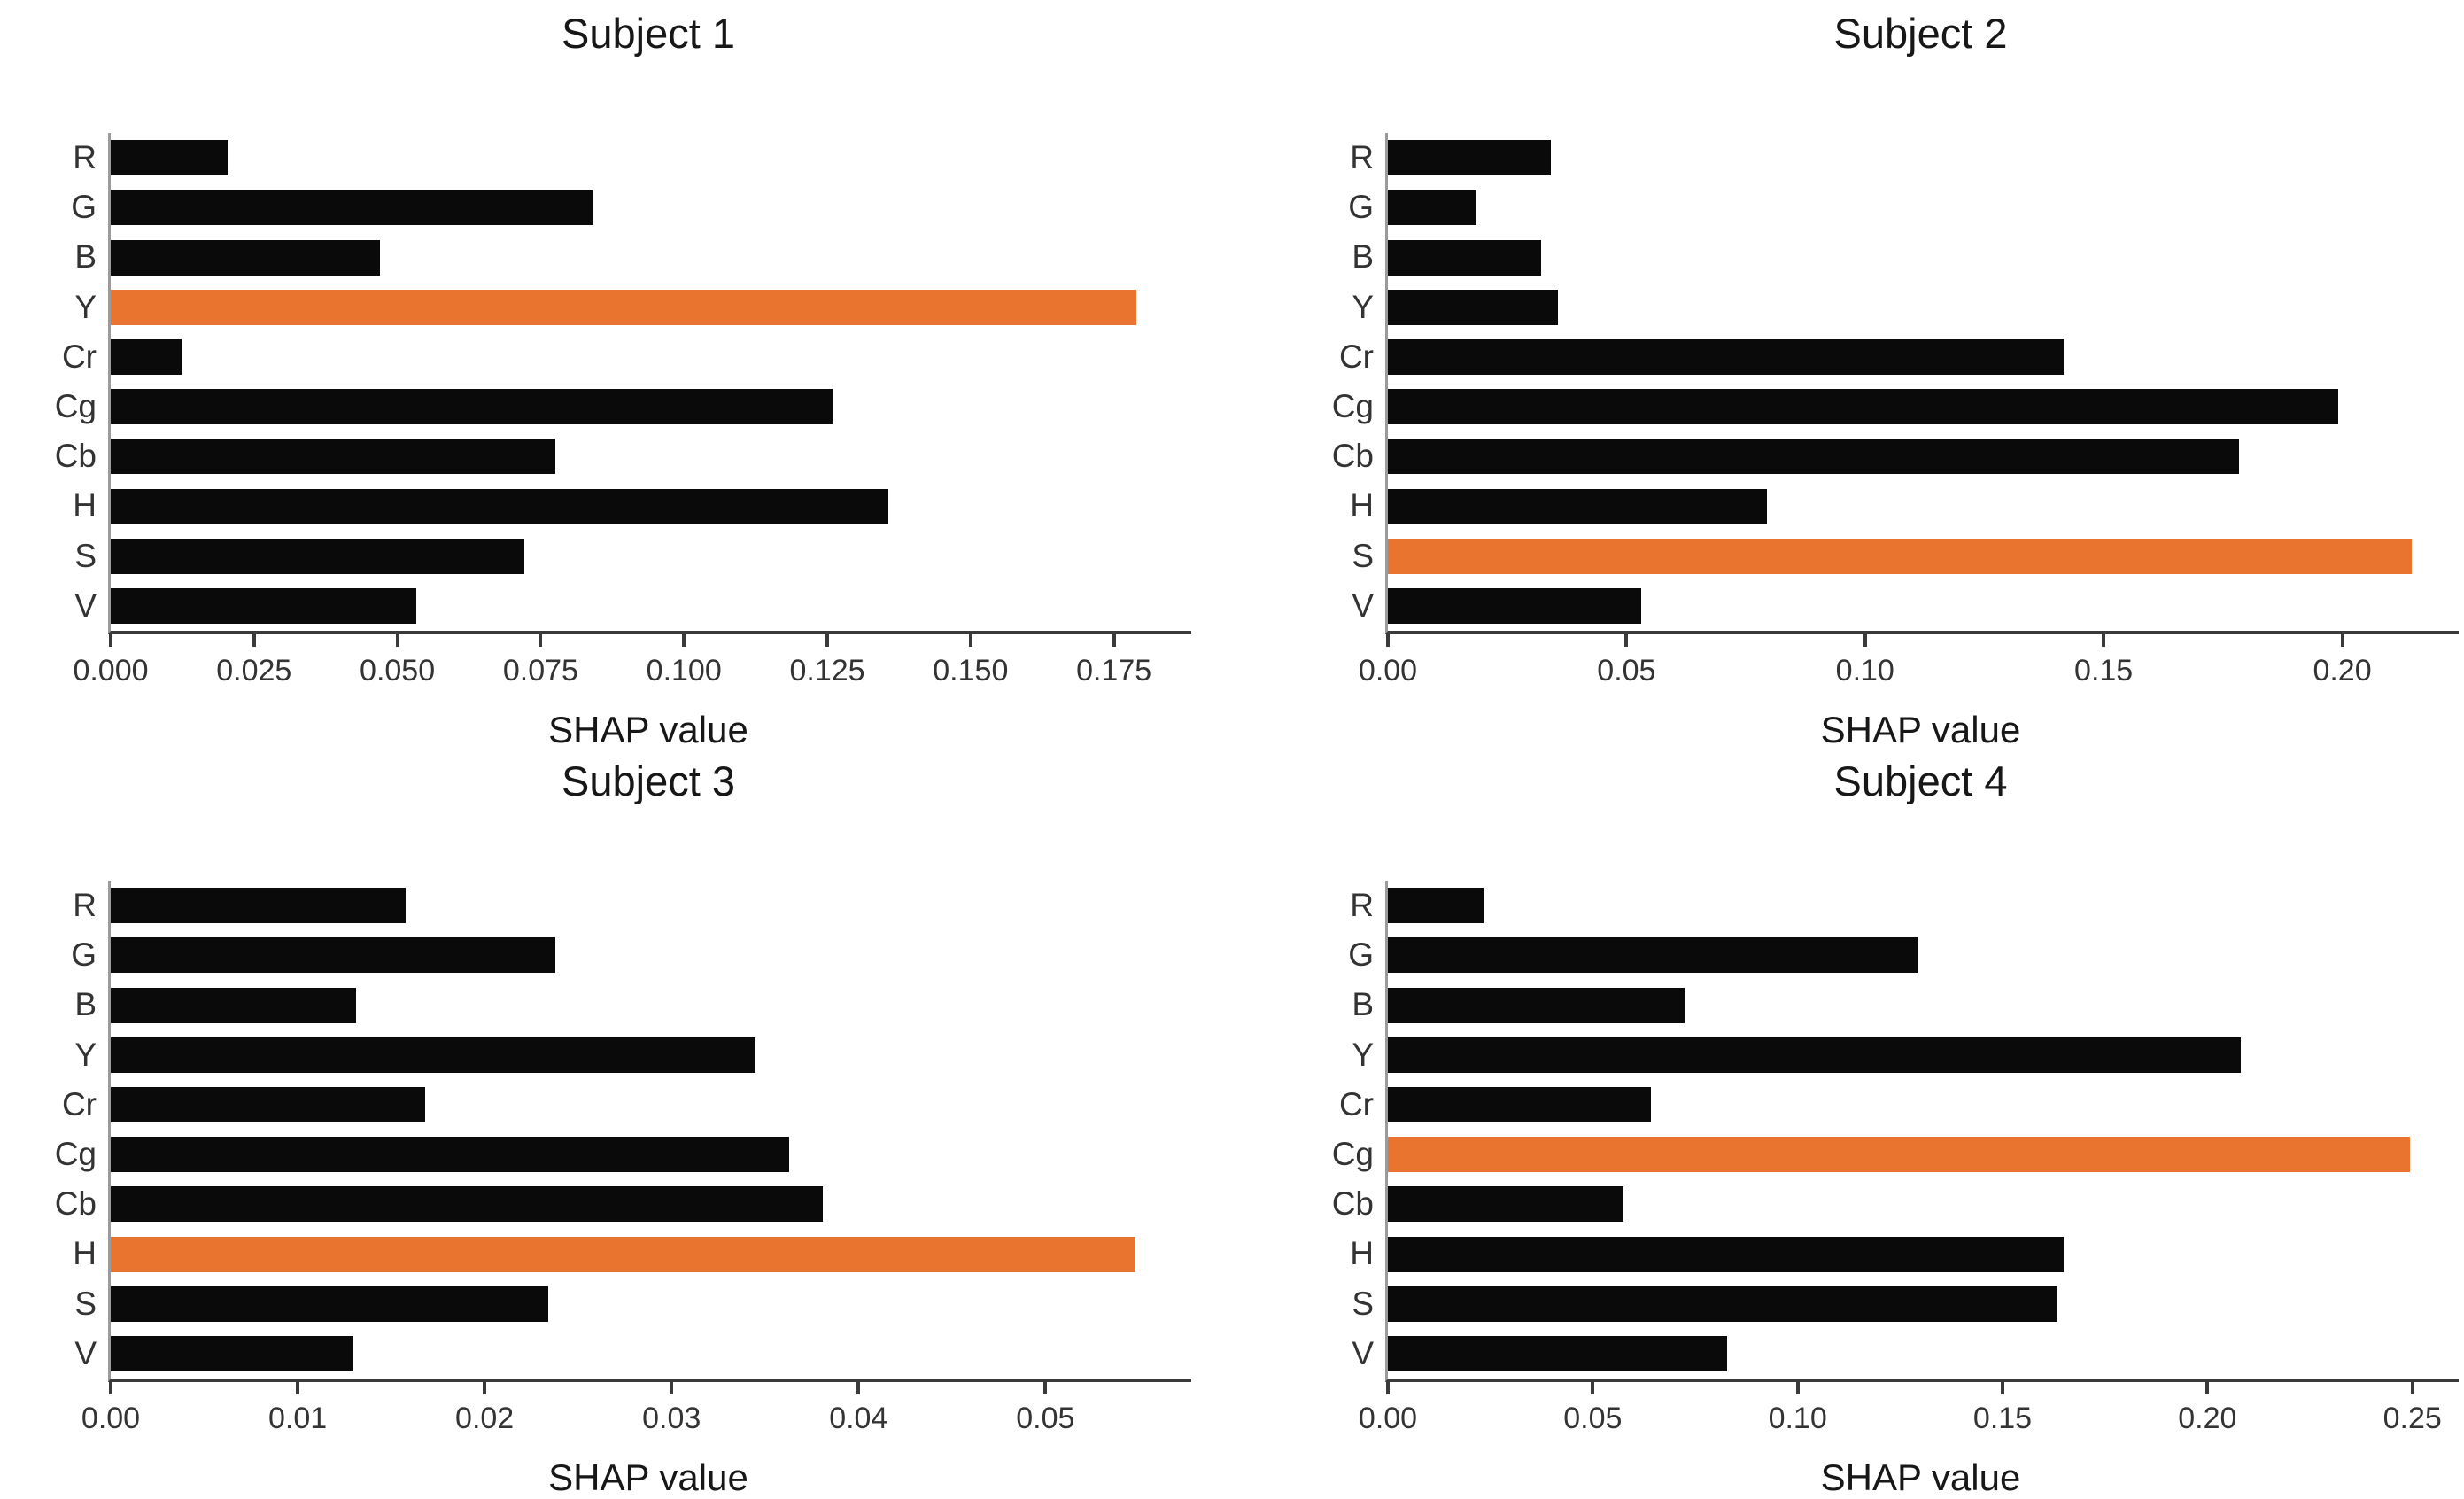 Image resolution: width=2464 pixels, height=1499 pixels. Describe the element at coordinates (684, 671) in the screenshot. I see `x-tick-label: 0.100` at that location.